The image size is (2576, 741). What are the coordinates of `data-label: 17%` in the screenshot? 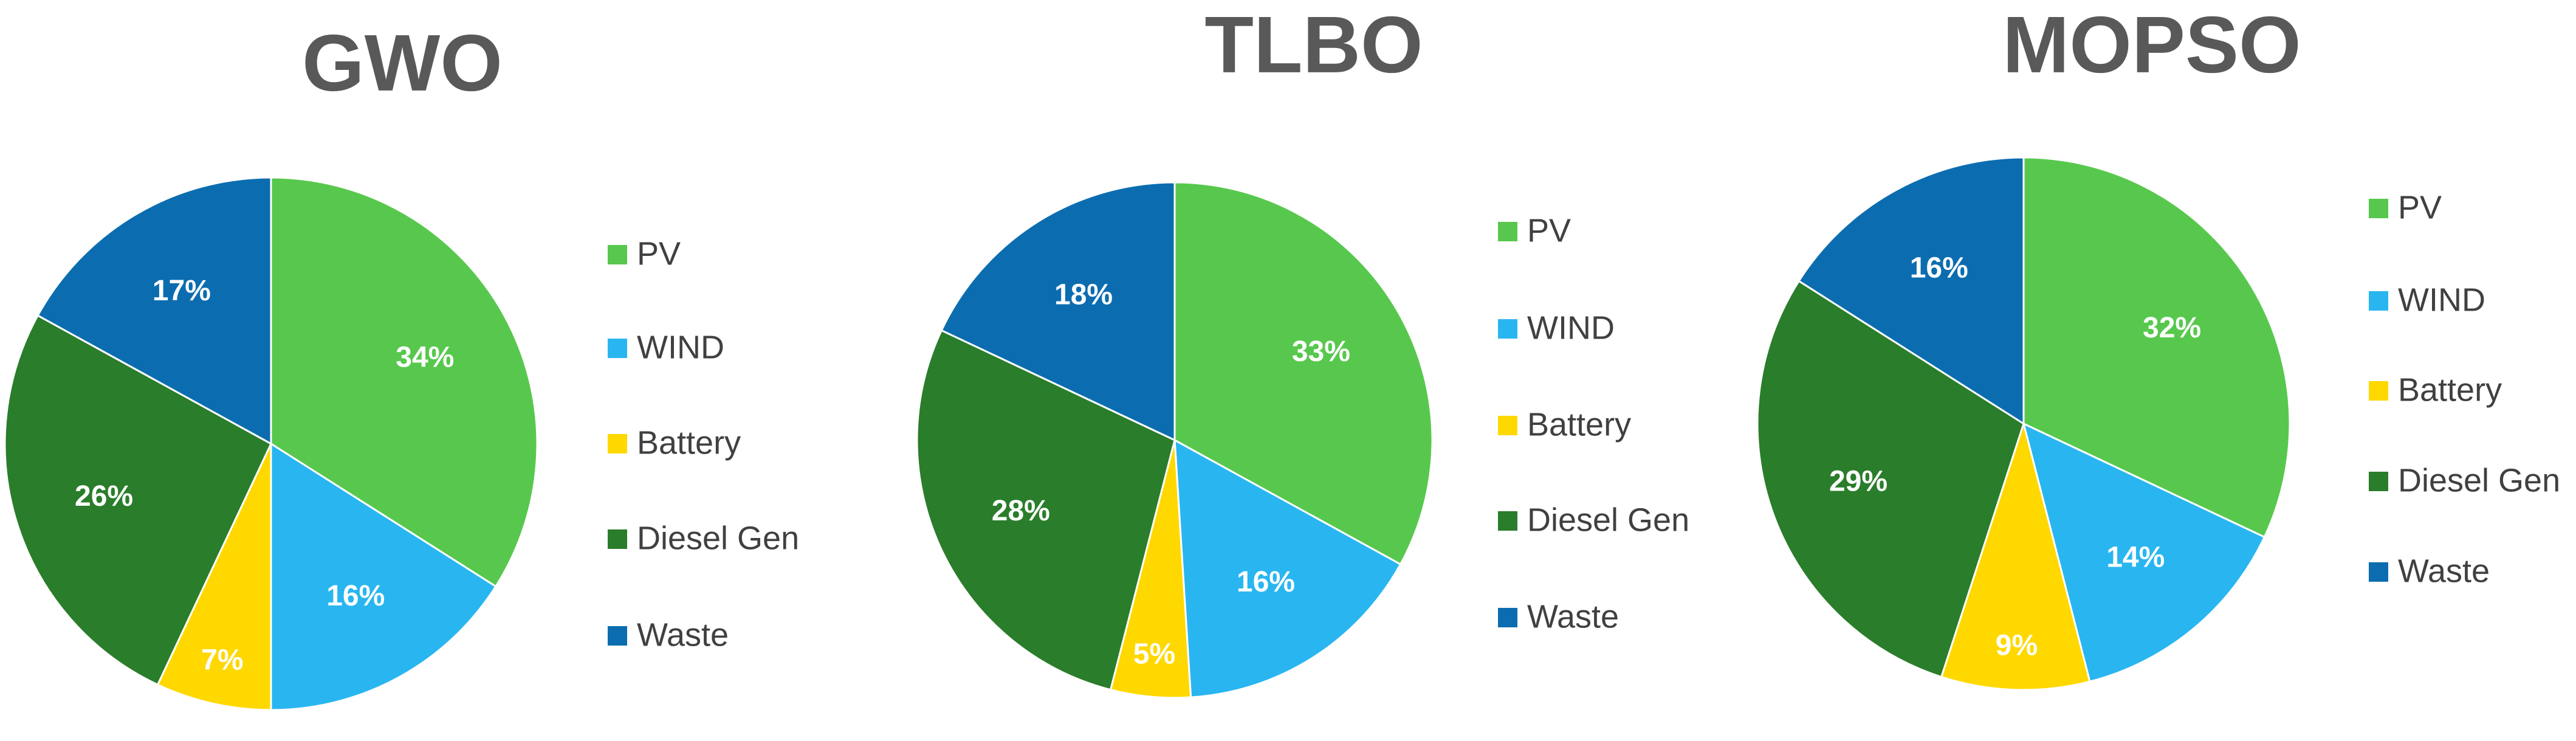 It's located at (182, 291).